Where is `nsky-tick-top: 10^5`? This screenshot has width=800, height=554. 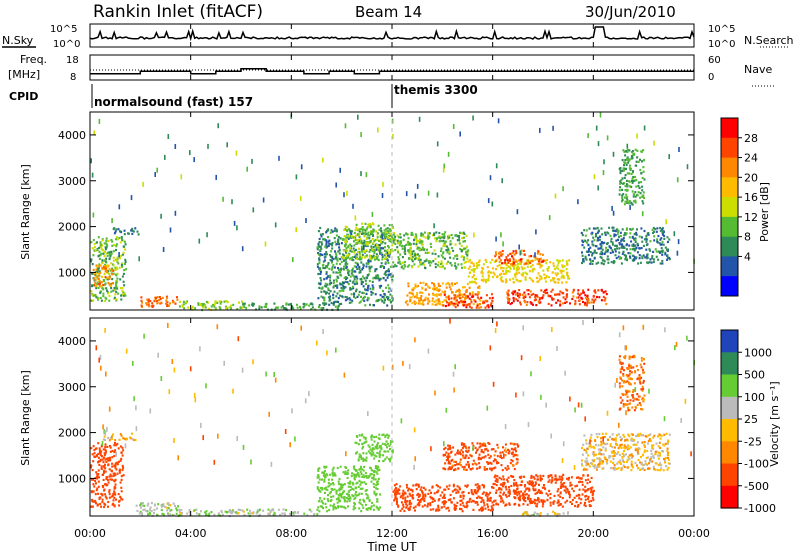
nsky-tick-top: 10^5 is located at coordinates (63, 29).